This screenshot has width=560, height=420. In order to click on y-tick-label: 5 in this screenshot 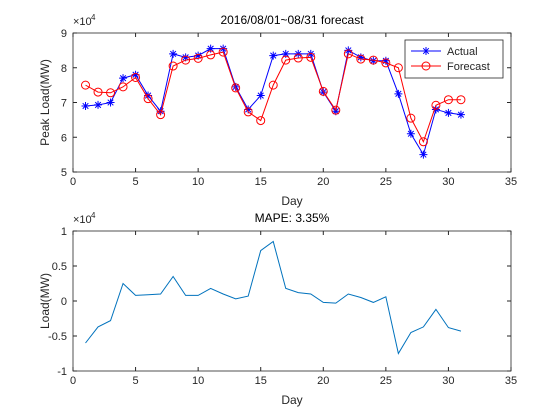, I will do `click(64, 173)`.